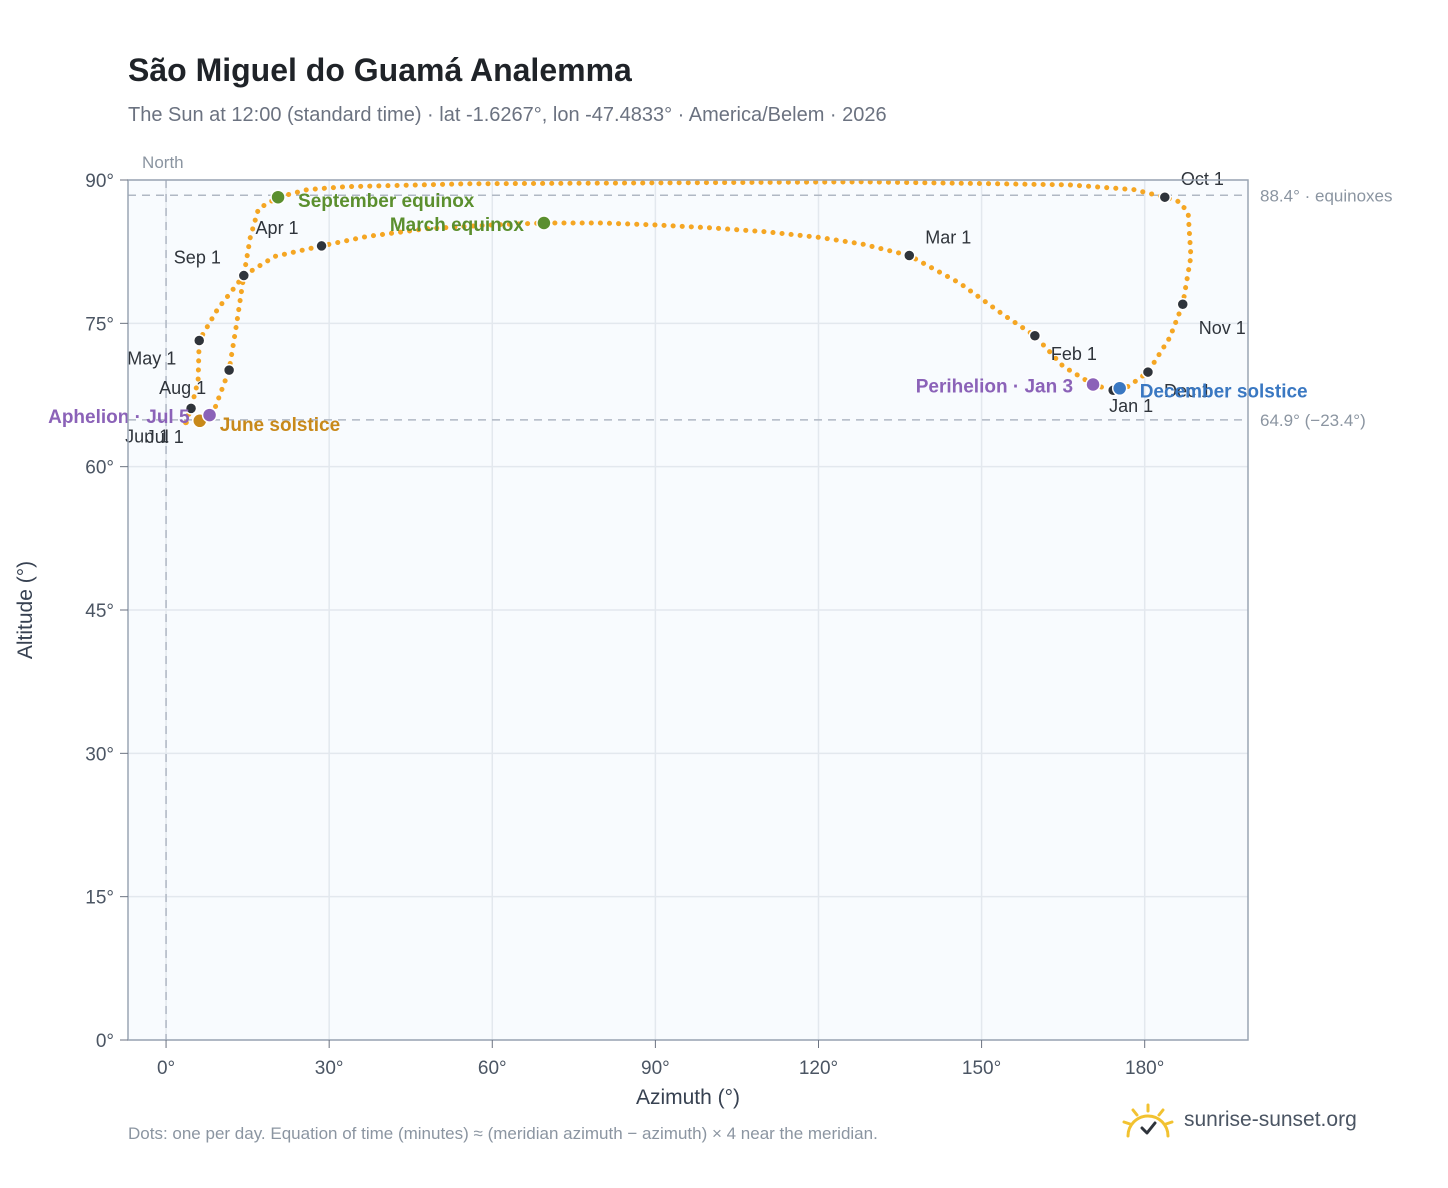  What do you see at coordinates (1131, 406) in the screenshot?
I see `month-label: Jan 1` at bounding box center [1131, 406].